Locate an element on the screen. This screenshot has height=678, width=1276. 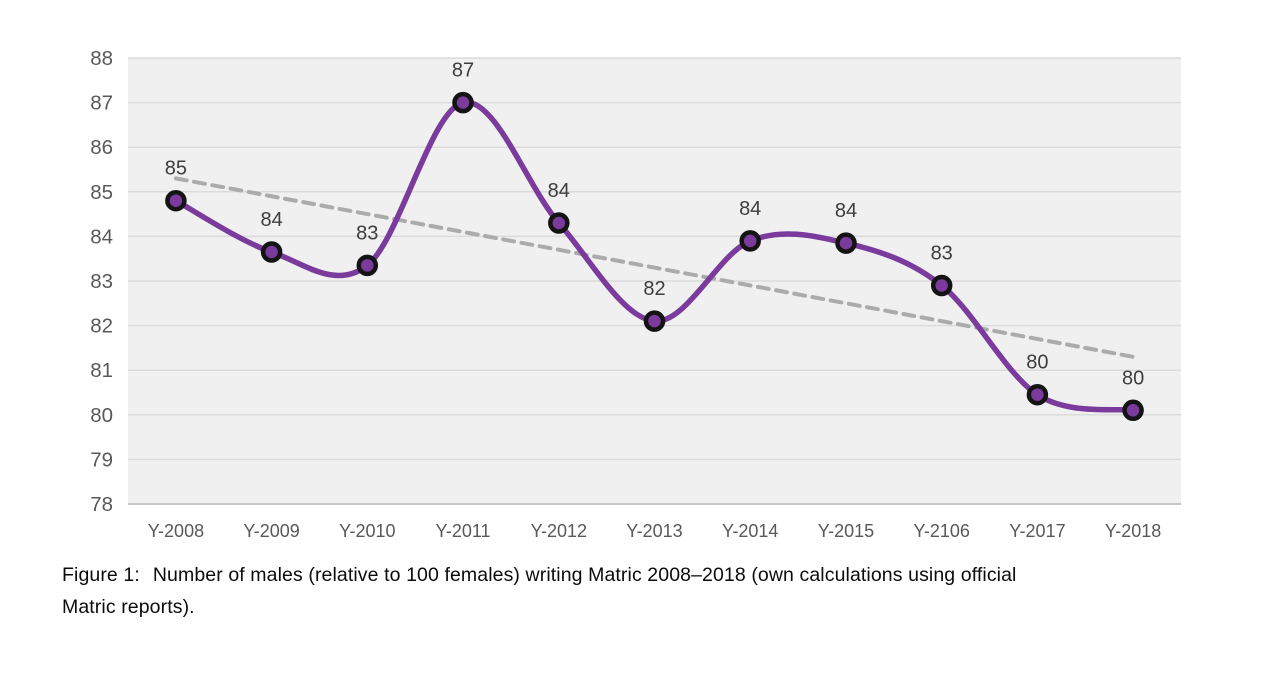
y-axis-tick-label: 82 is located at coordinates (101, 326).